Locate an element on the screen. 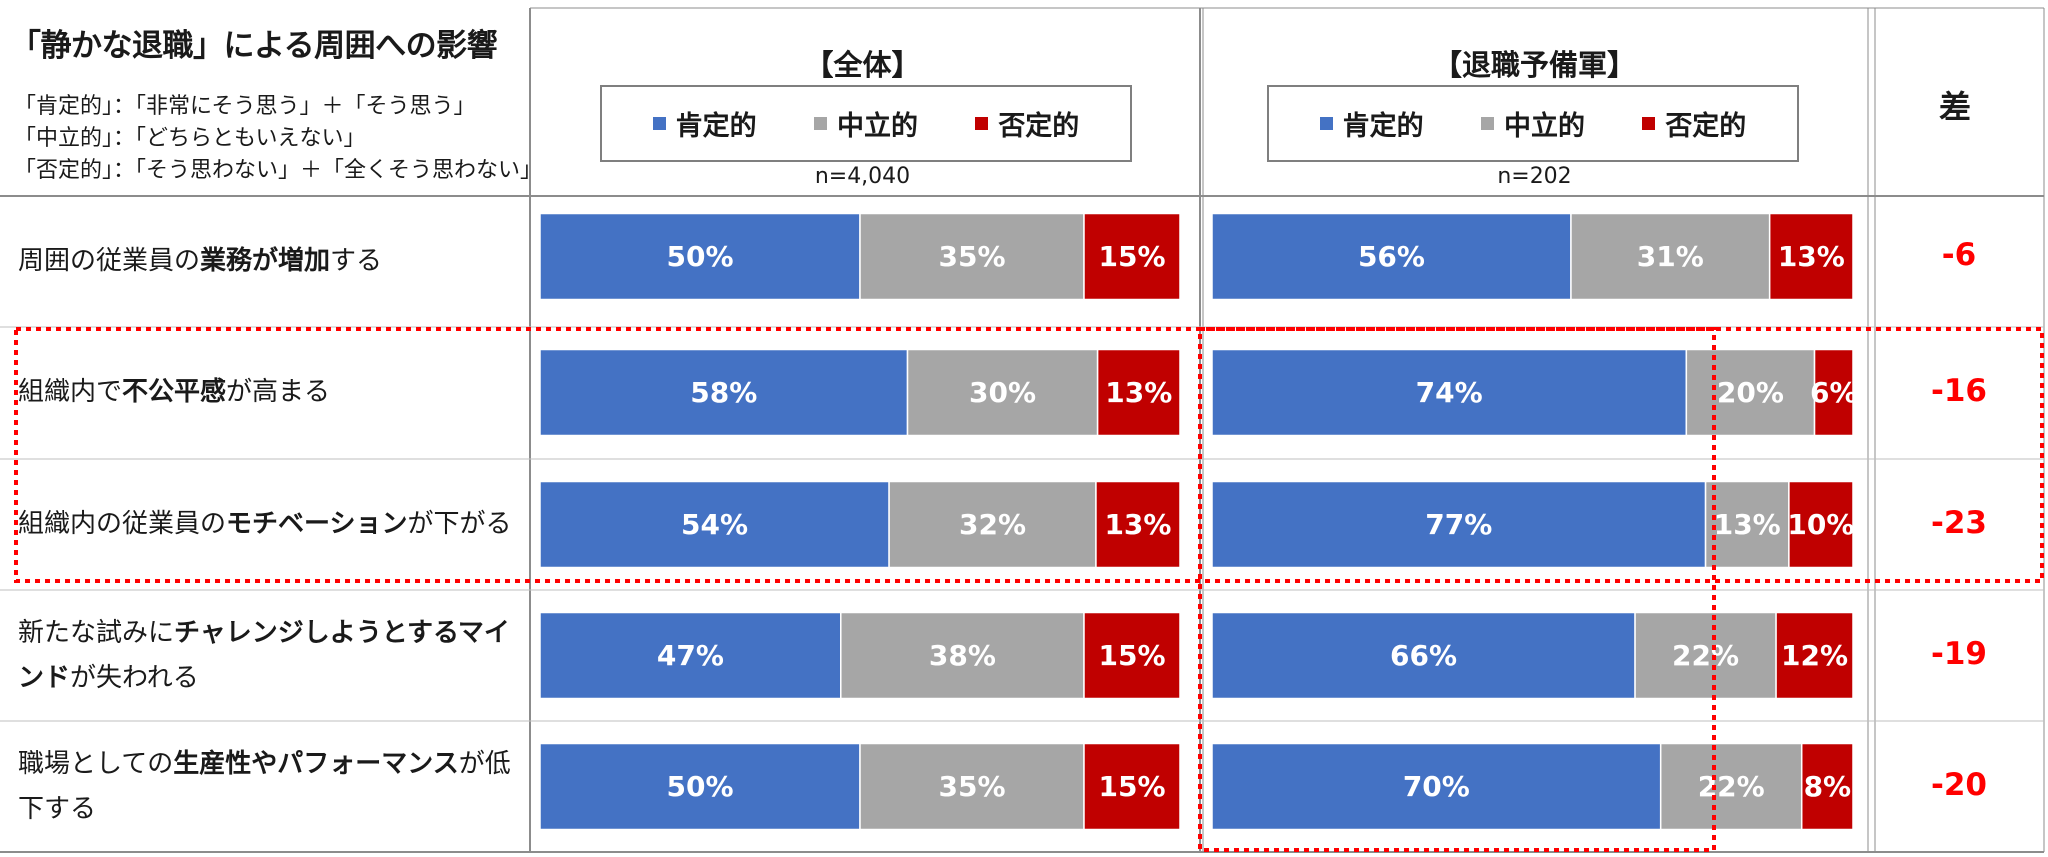 This screenshot has width=2048, height=857. bar-reserve-row3-neutral is located at coordinates (1747, 524).